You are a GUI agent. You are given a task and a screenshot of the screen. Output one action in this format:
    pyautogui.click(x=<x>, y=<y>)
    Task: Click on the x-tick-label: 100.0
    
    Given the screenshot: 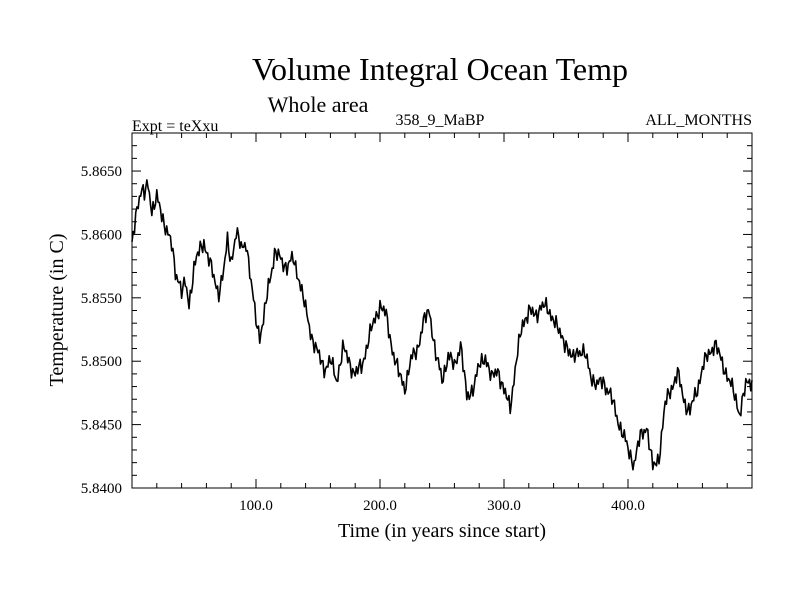 What is the action you would take?
    pyautogui.click(x=256, y=506)
    